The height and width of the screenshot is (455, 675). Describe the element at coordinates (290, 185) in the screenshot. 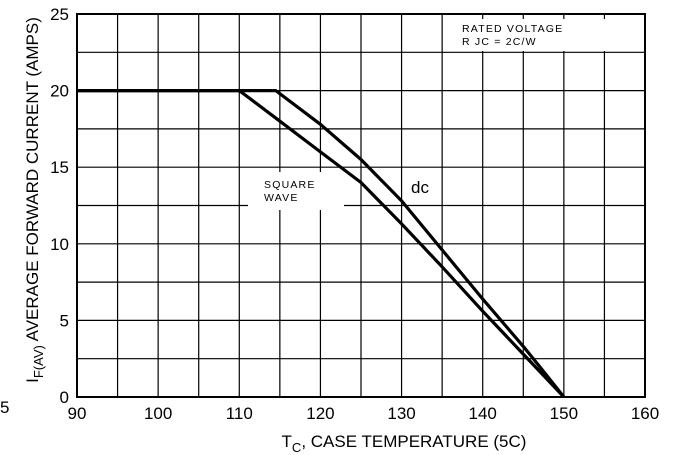

I see `square-wave-label-line1: SQUARE` at that location.